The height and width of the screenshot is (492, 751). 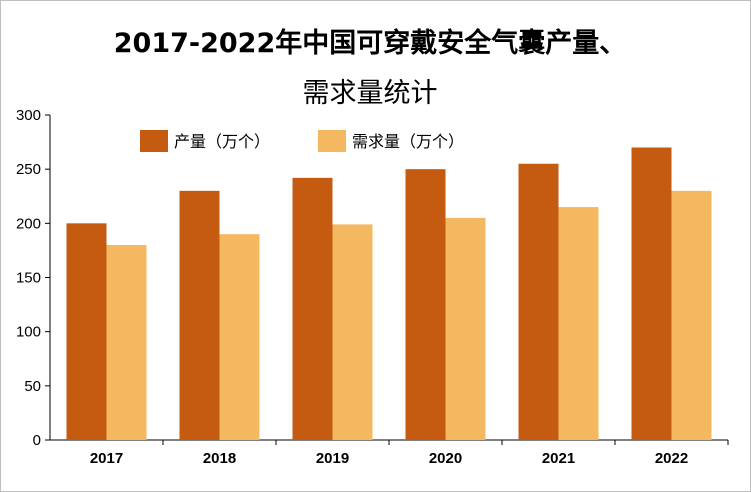 What do you see at coordinates (222, 141) in the screenshot?
I see `legend-production-label: 产量（万个）` at bounding box center [222, 141].